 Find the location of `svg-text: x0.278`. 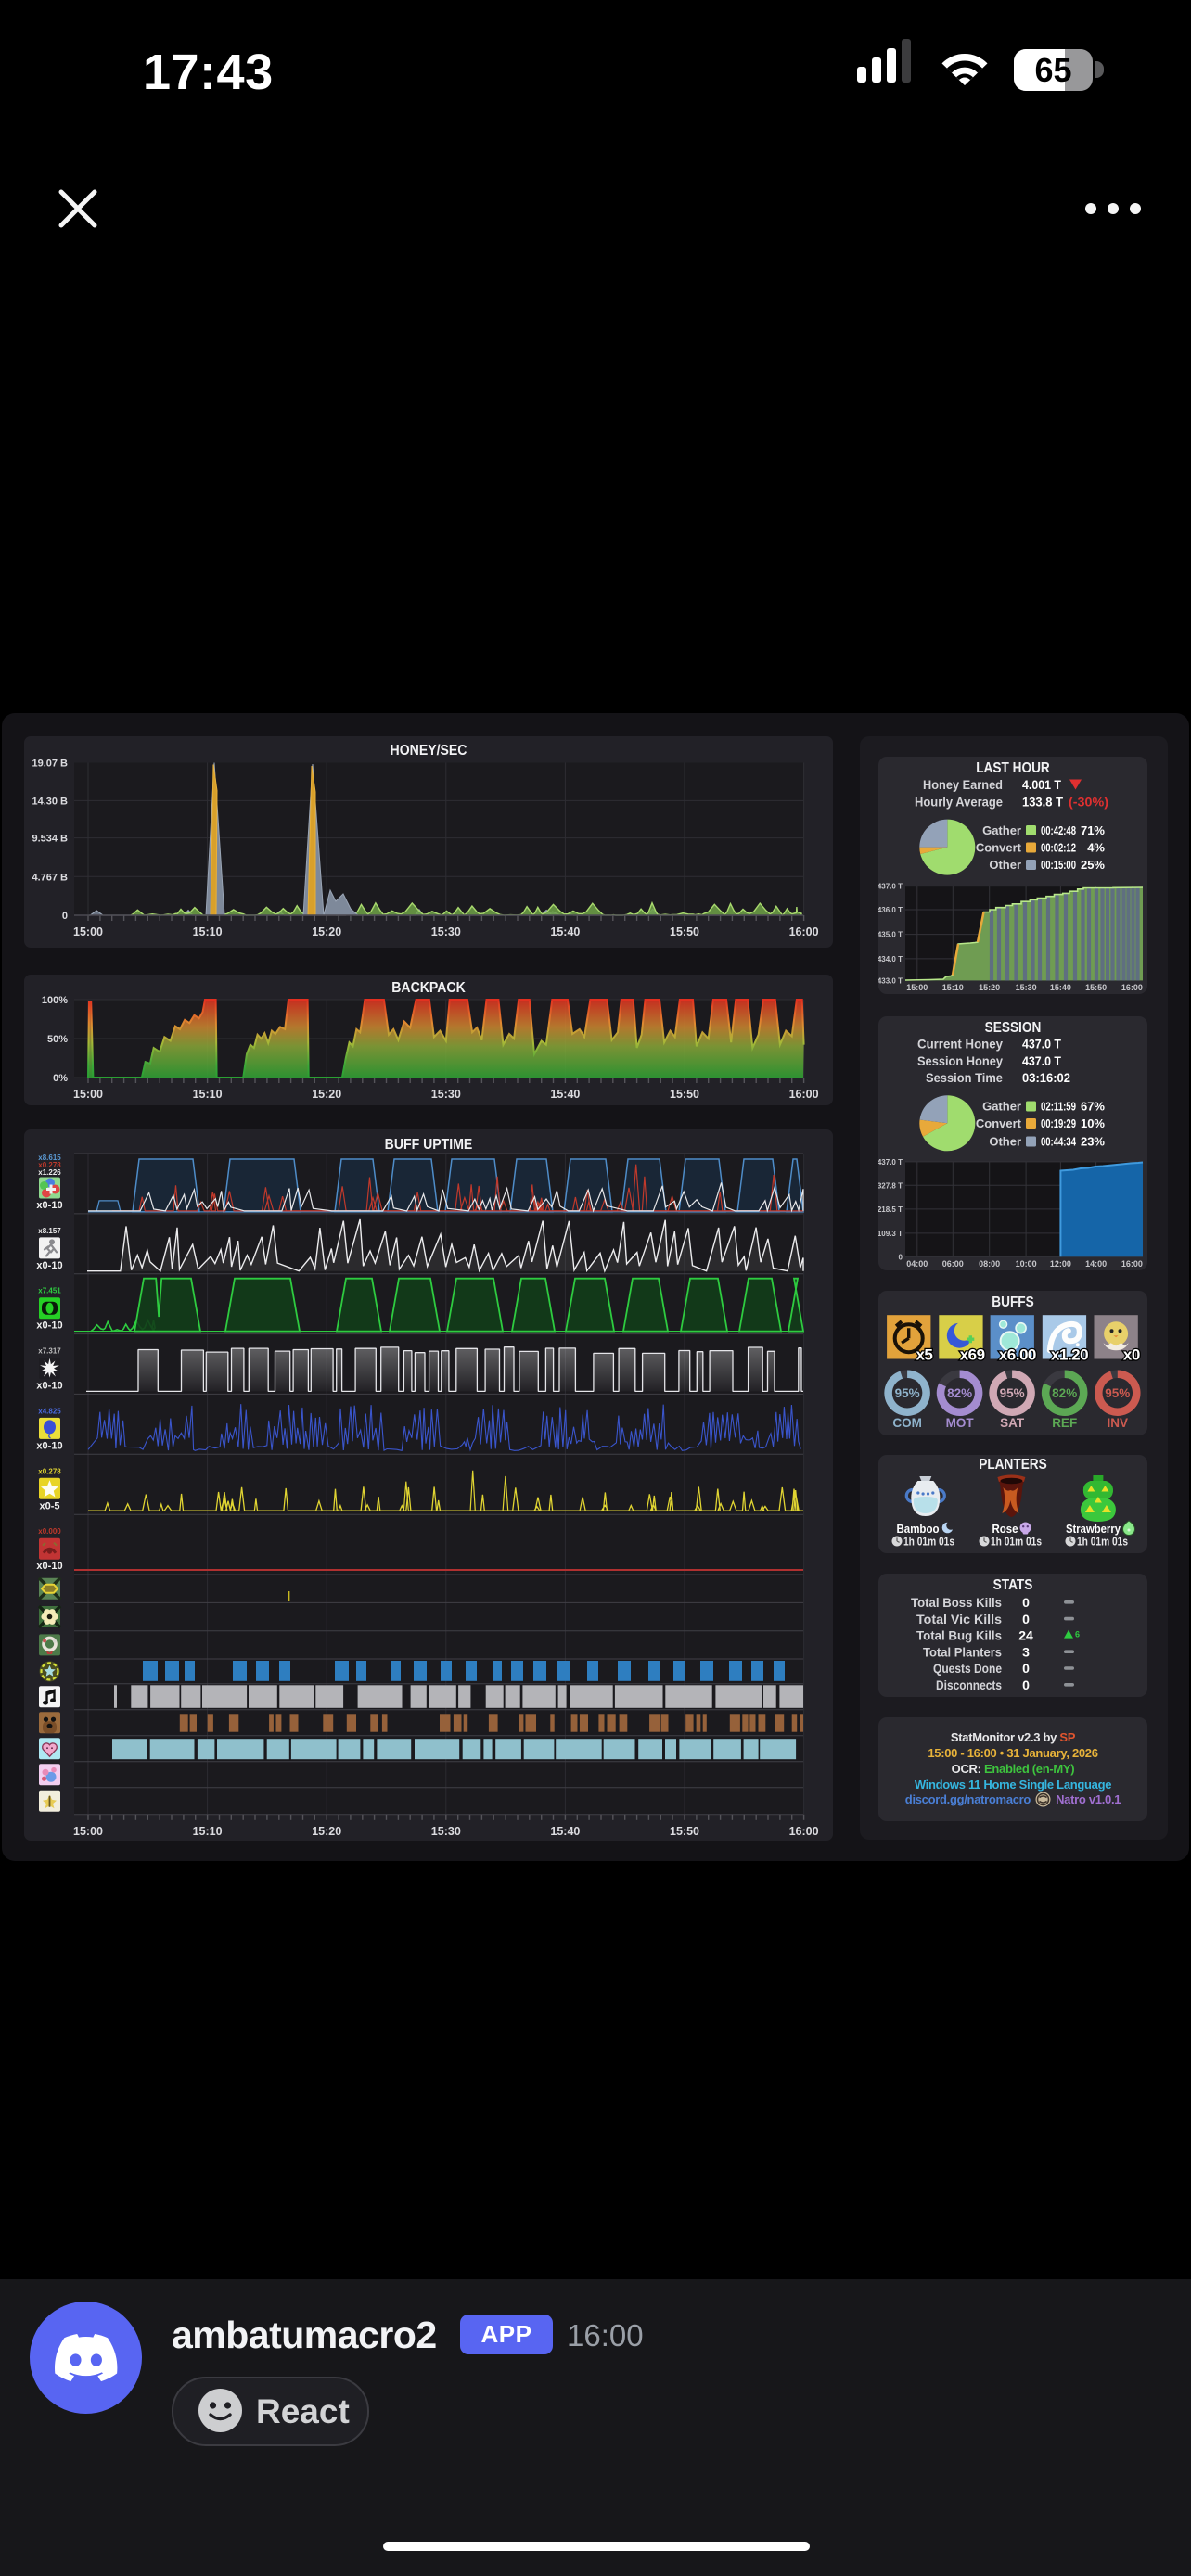

svg-text: x0.278 is located at coordinates (49, 1165).